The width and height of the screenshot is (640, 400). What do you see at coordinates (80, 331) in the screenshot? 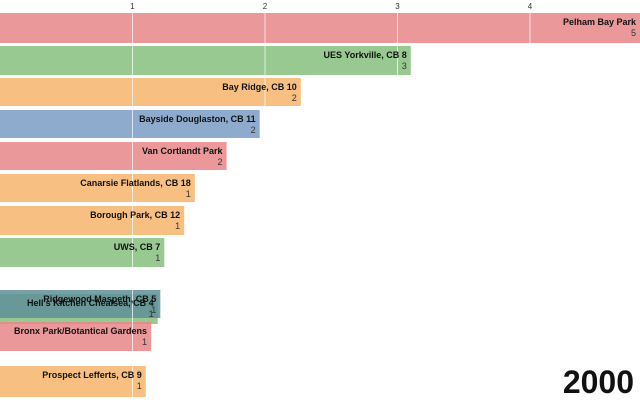
I see `bar-category-label: Bronx Park/Botantical Gardens` at bounding box center [80, 331].